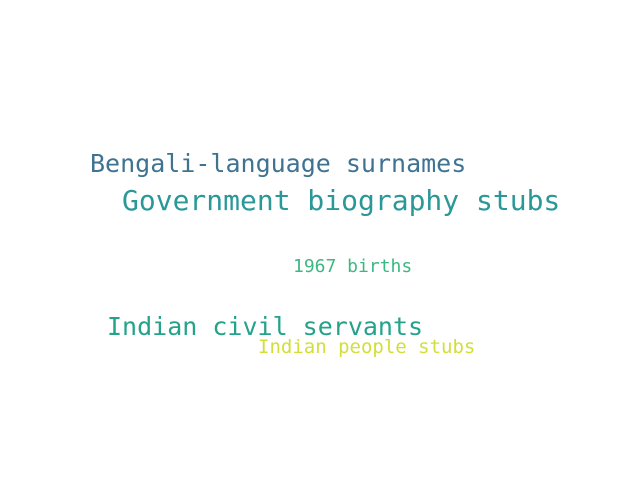 The image size is (640, 480). I want to click on word-1967-births: 1967 births, so click(353, 266).